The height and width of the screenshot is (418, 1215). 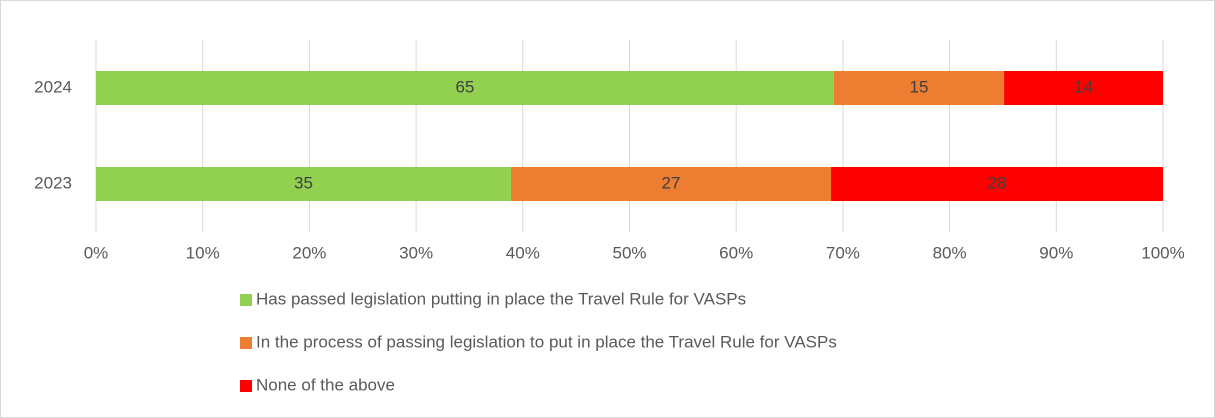 I want to click on legend-label: None of the above, so click(x=325, y=384).